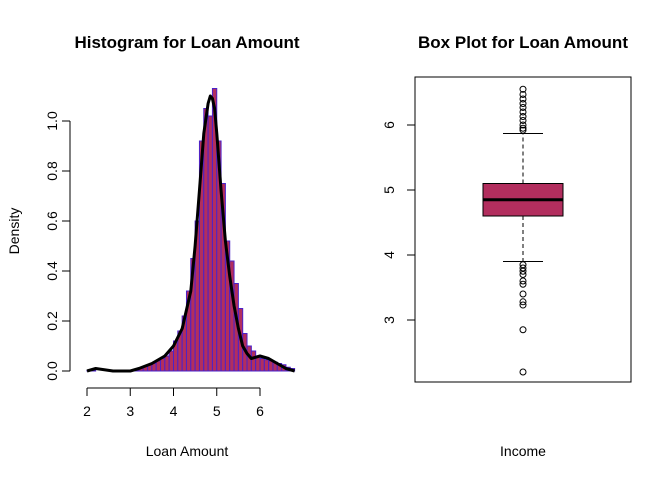 The width and height of the screenshot is (672, 480). I want to click on histogram-x-axis: 2 3 4 5 6, so click(173, 403).